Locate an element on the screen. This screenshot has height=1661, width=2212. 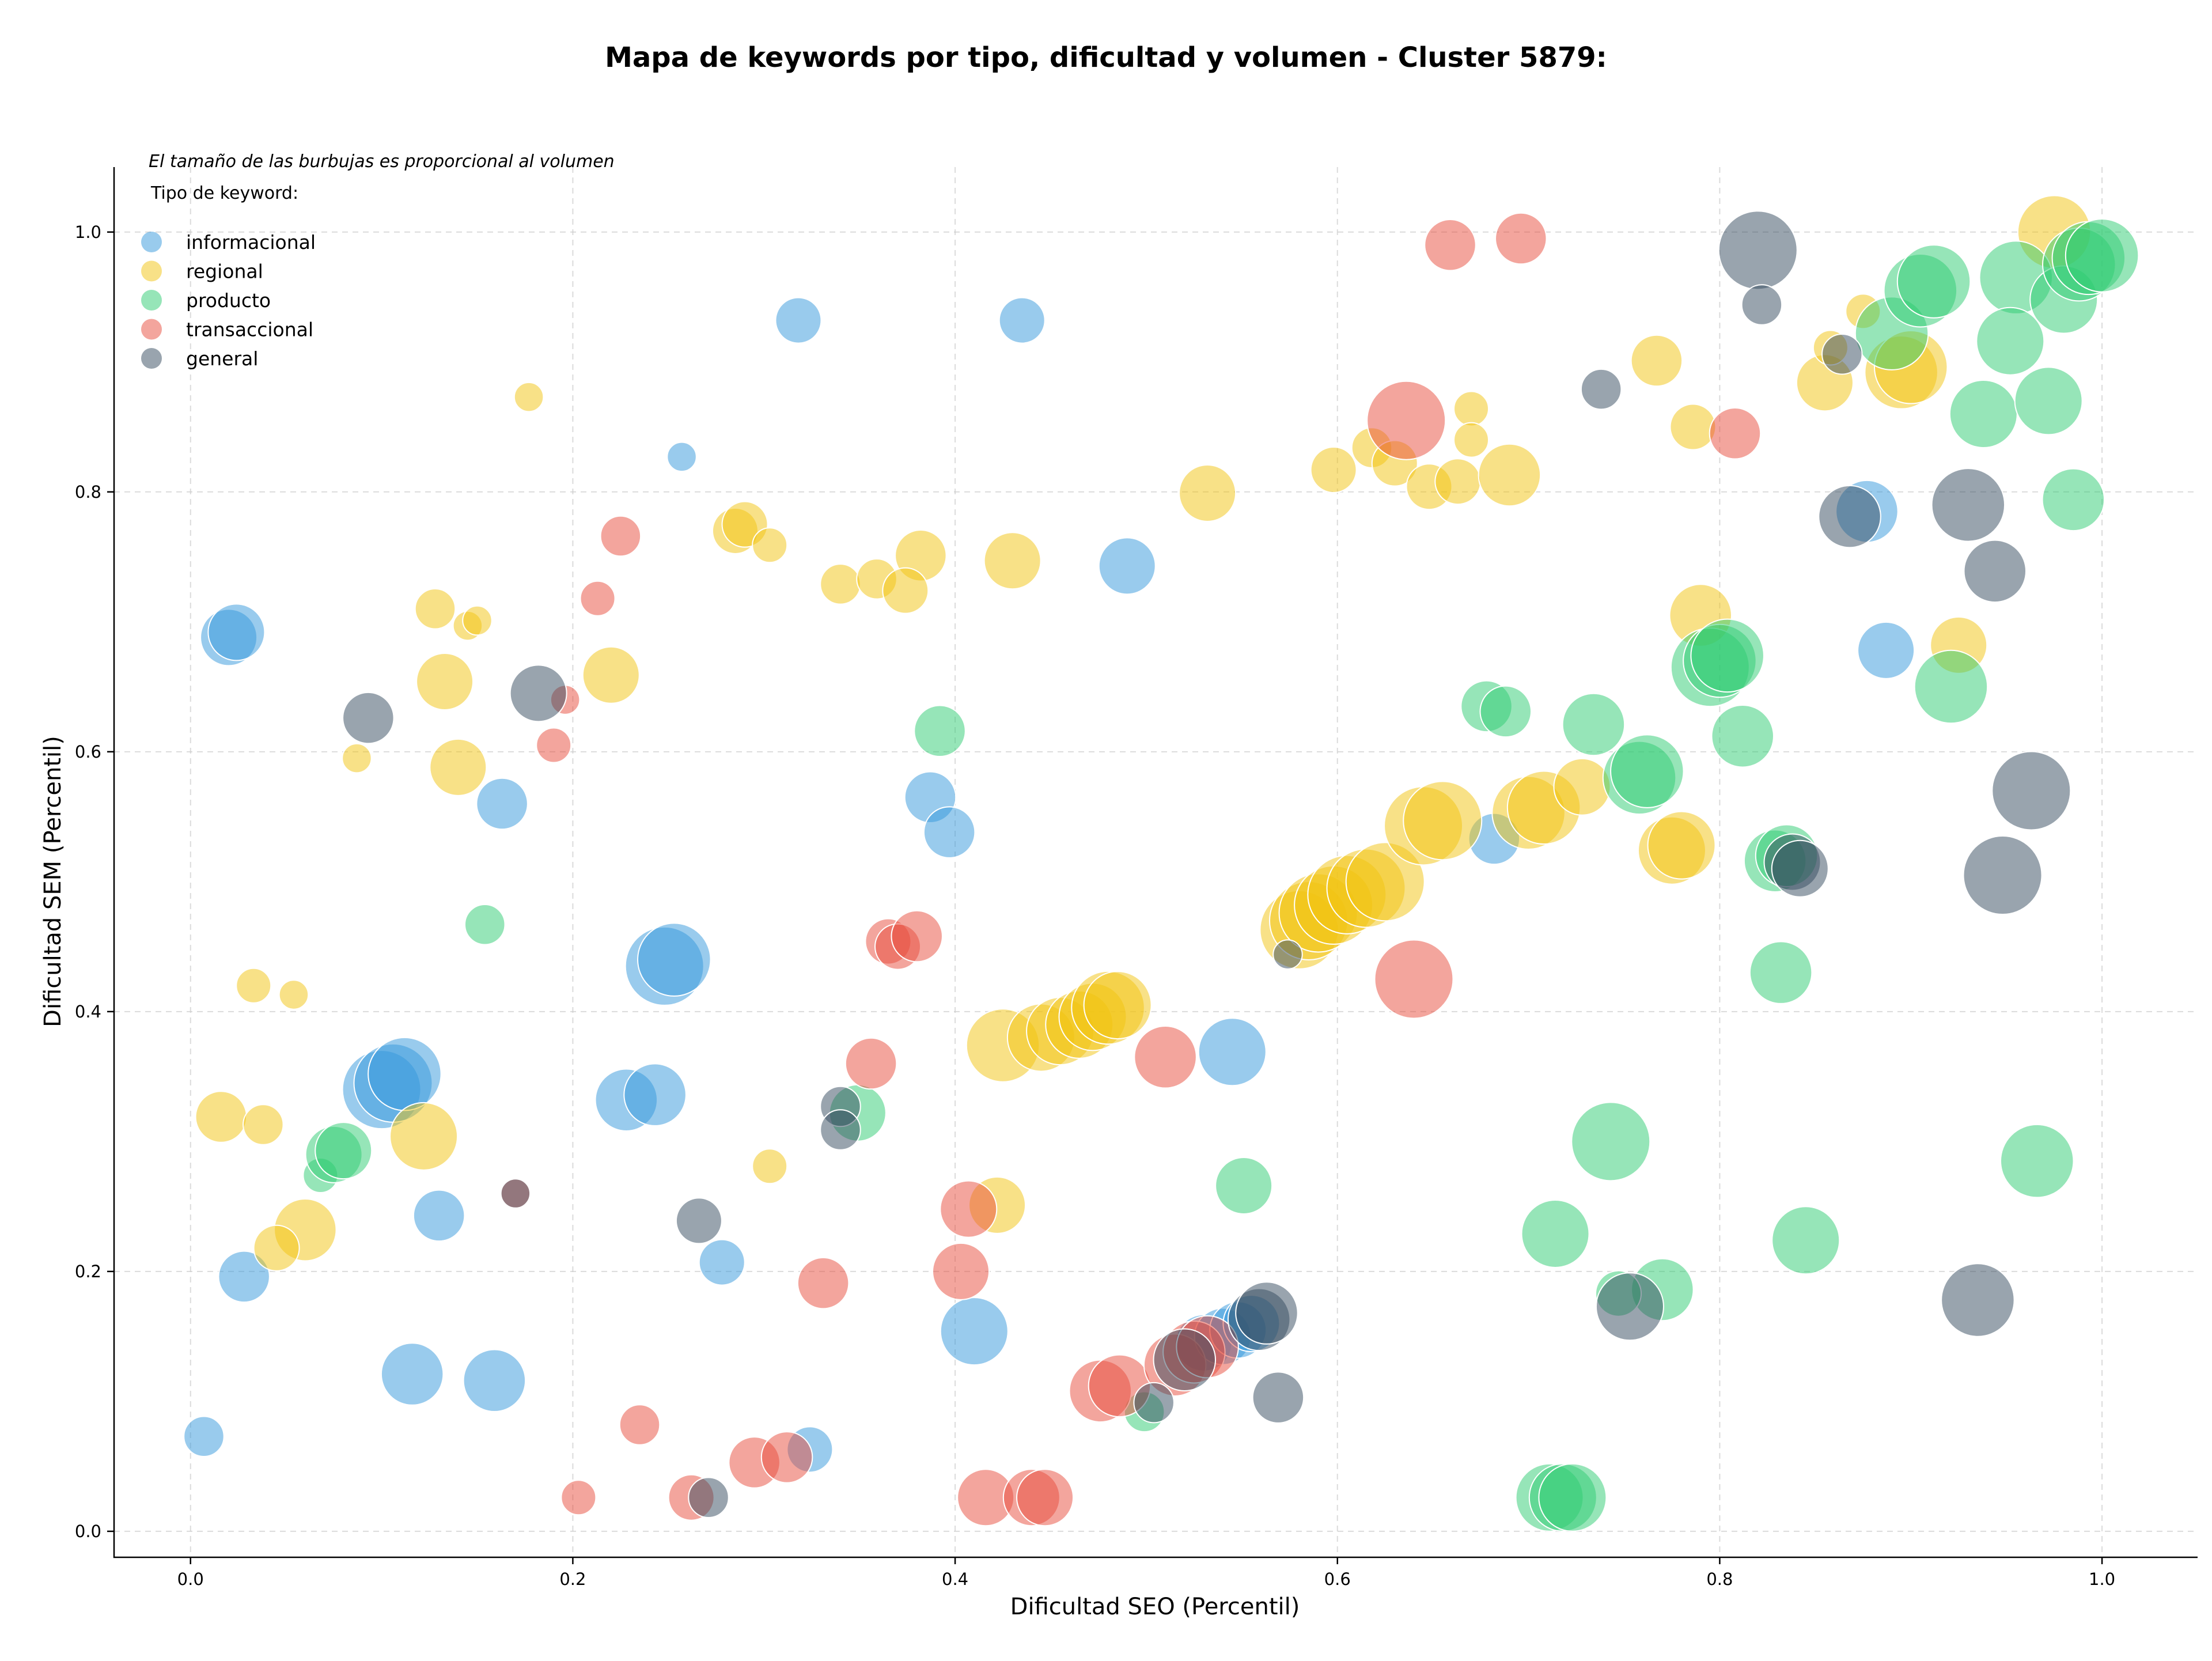
x-tick-label: 0.8 is located at coordinates (1719, 1579).